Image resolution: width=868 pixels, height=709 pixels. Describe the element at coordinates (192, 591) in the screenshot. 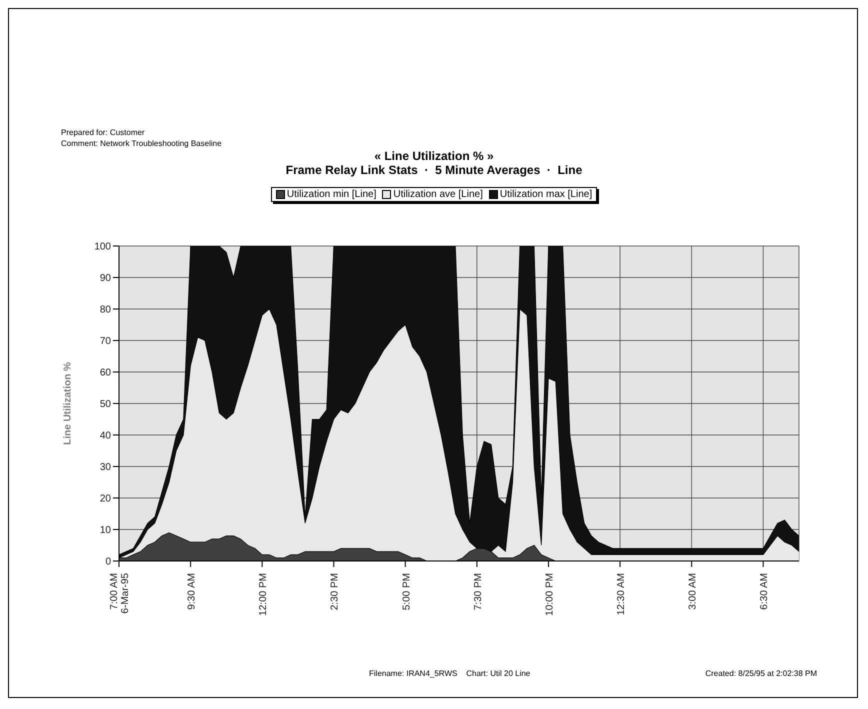

I see `x-tick-label: 9:30 AM` at that location.